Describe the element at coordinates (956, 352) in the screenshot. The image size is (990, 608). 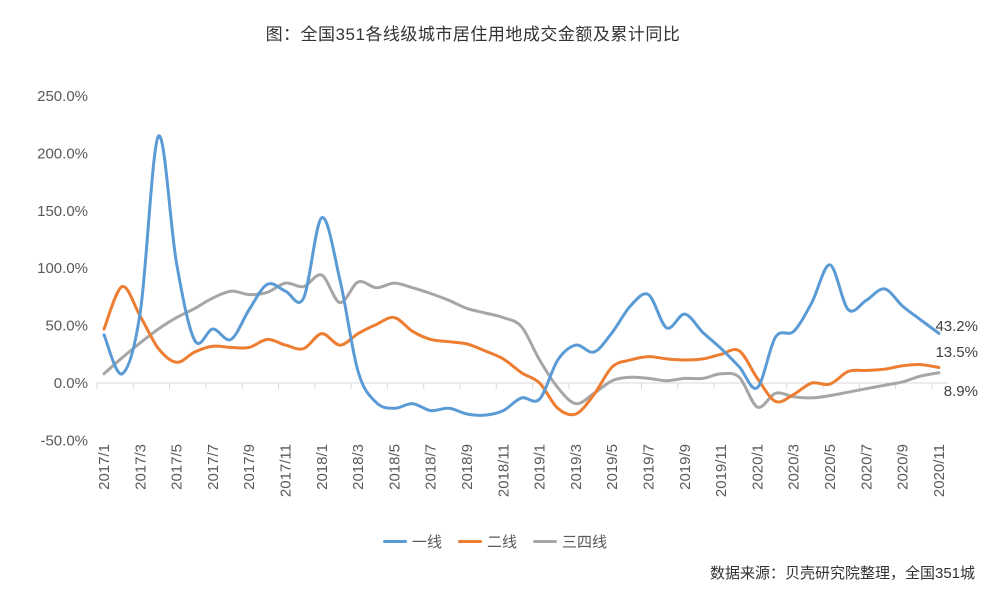
I see `end-label-二线: 13.5%` at that location.